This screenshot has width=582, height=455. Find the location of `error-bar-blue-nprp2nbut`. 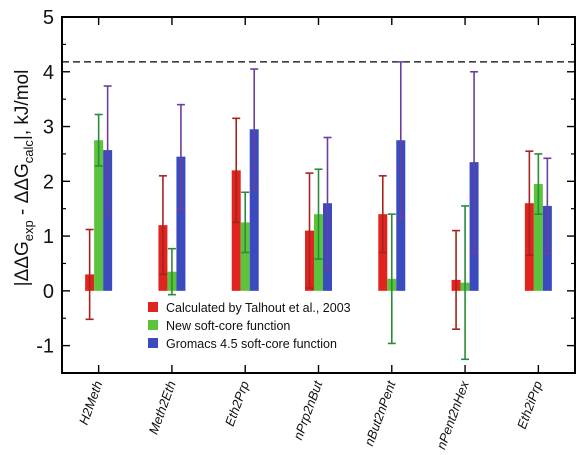

error-bar-blue-nprp2nbut is located at coordinates (327, 203).